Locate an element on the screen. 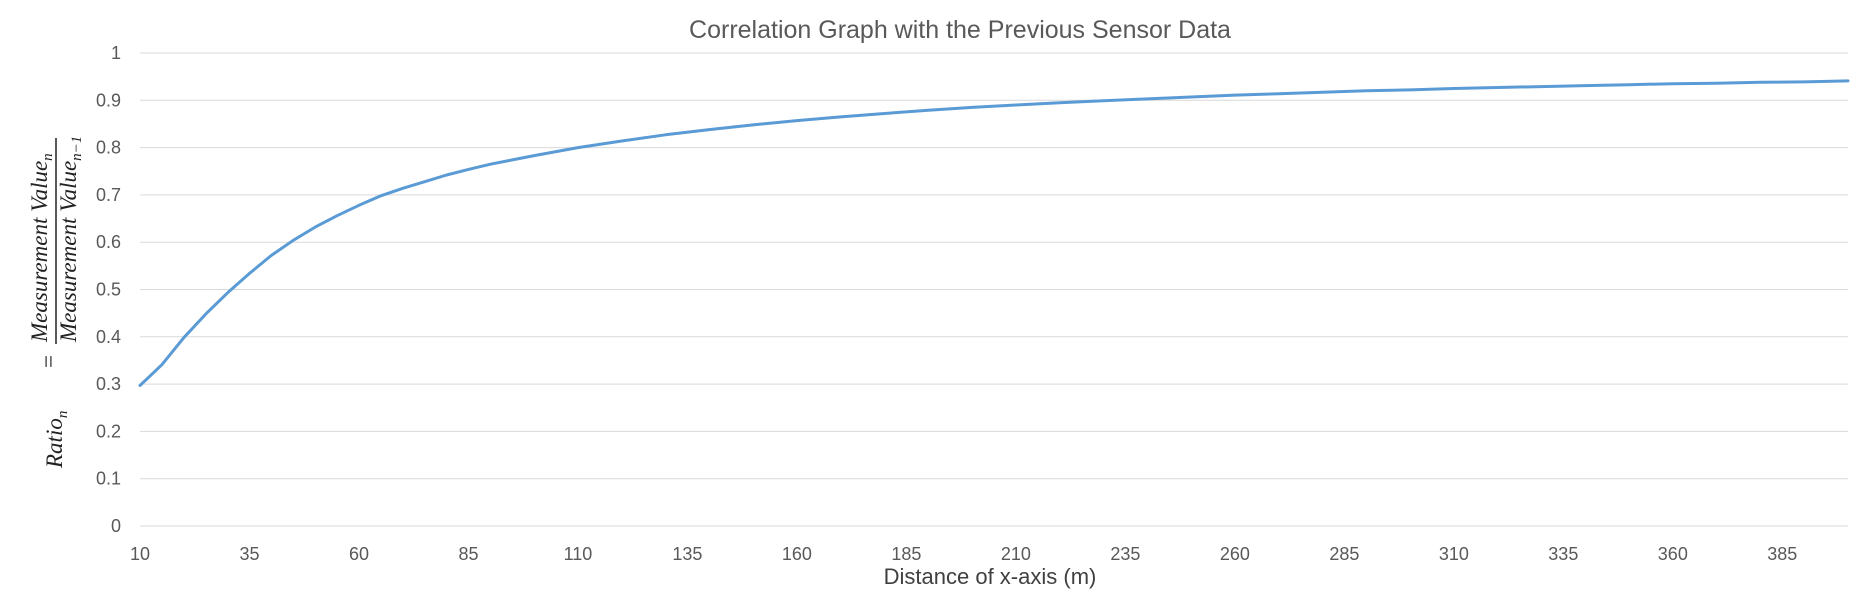 The height and width of the screenshot is (598, 1868). x-tick-label: 360 is located at coordinates (1673, 554).